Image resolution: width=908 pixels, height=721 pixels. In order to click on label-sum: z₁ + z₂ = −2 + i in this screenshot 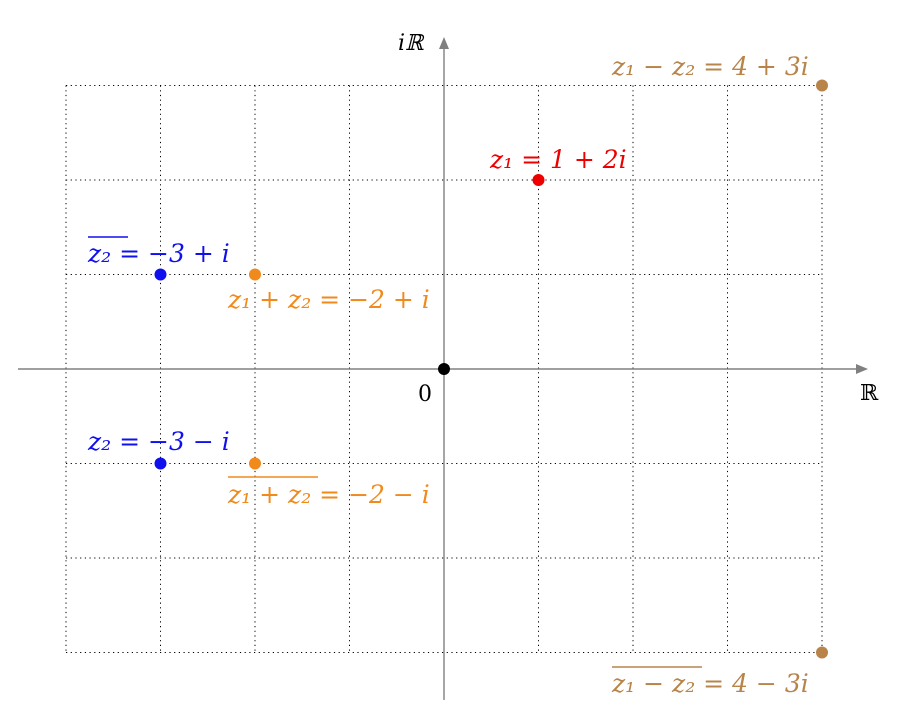, I will do `click(328, 299)`.